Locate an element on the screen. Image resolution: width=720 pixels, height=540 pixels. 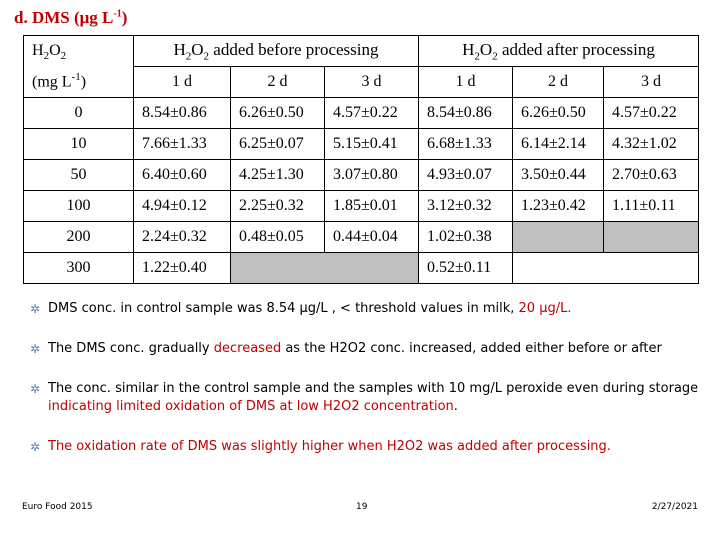
value-cell: 1.11±0.11 is located at coordinates (651, 206).